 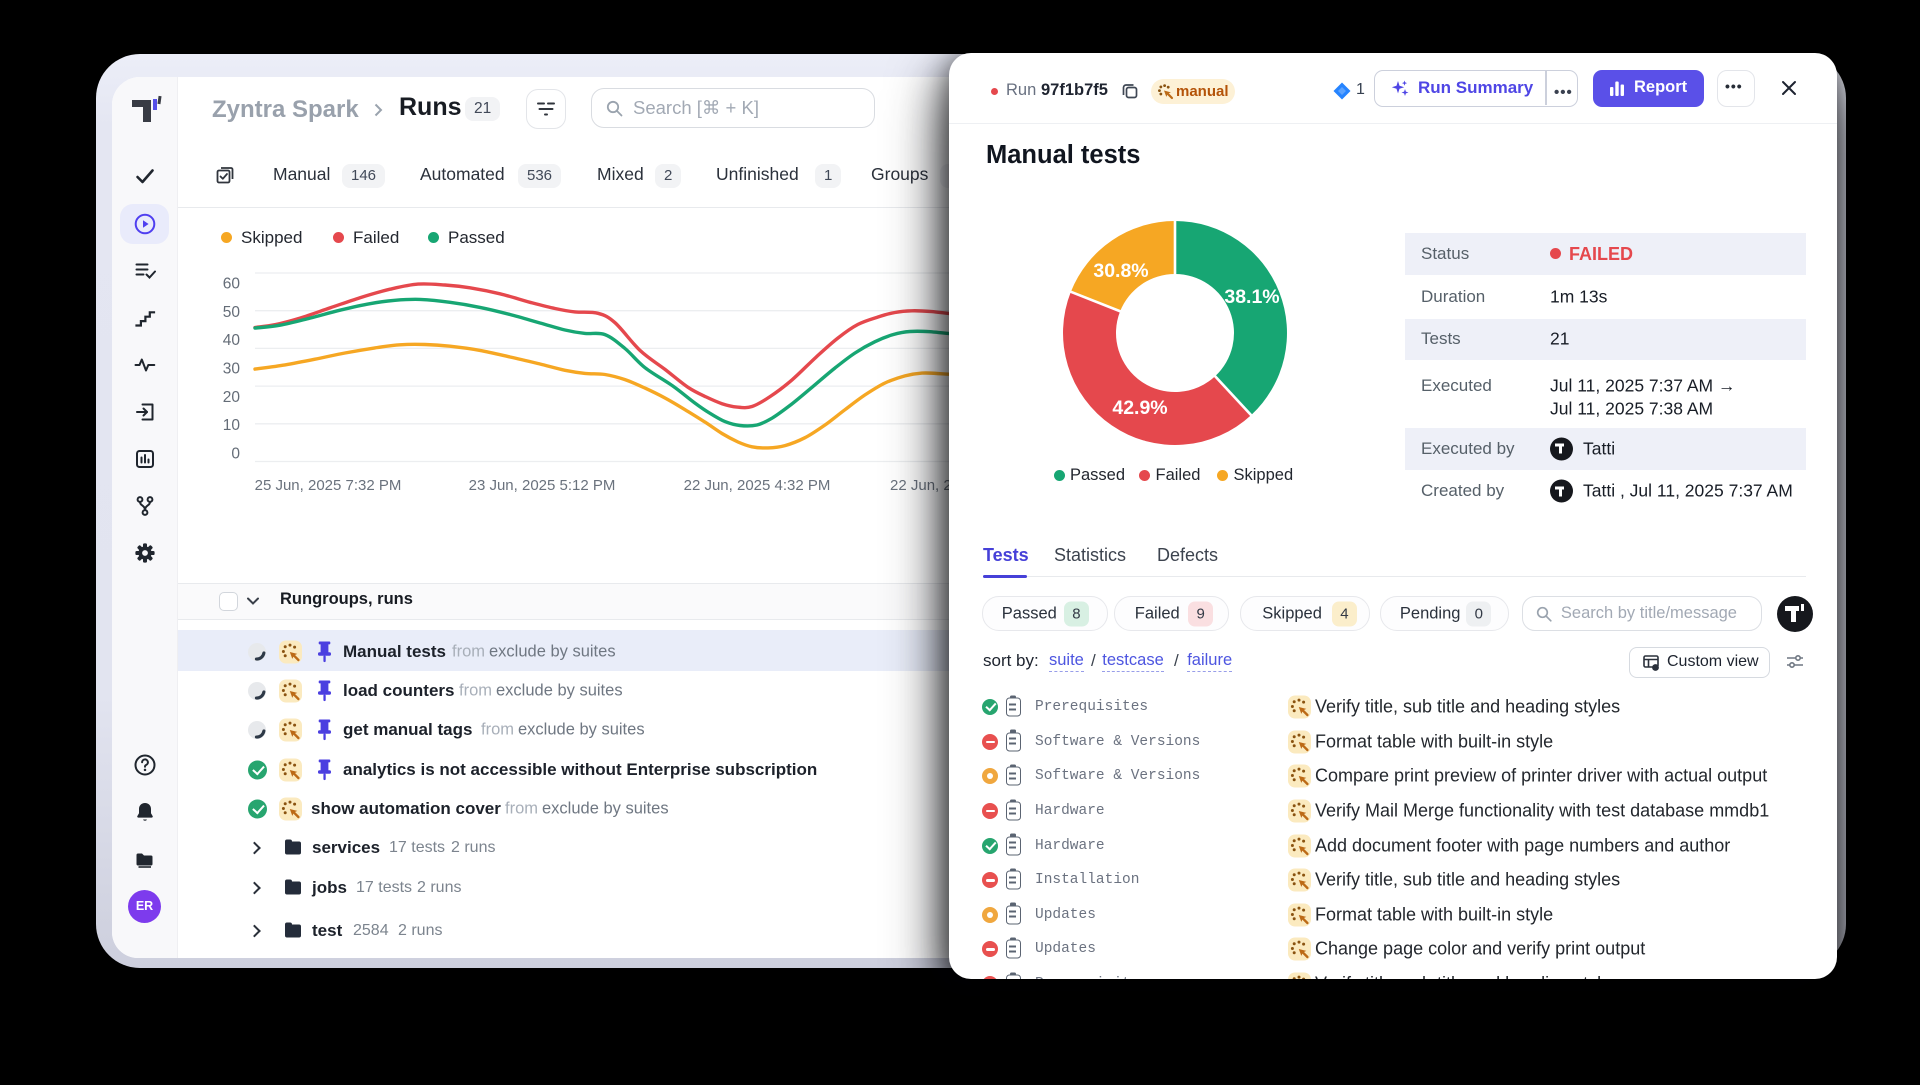 I want to click on svg-text: 40, so click(x=232, y=340).